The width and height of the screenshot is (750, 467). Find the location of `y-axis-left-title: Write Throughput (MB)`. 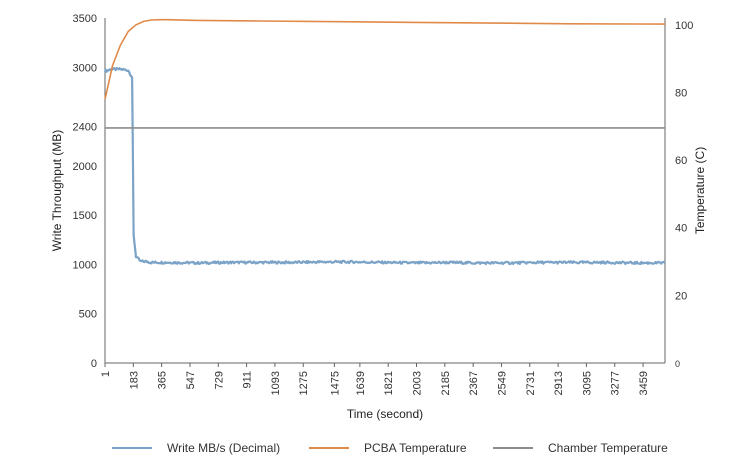

y-axis-left-title: Write Throughput (MB) is located at coordinates (57, 191).